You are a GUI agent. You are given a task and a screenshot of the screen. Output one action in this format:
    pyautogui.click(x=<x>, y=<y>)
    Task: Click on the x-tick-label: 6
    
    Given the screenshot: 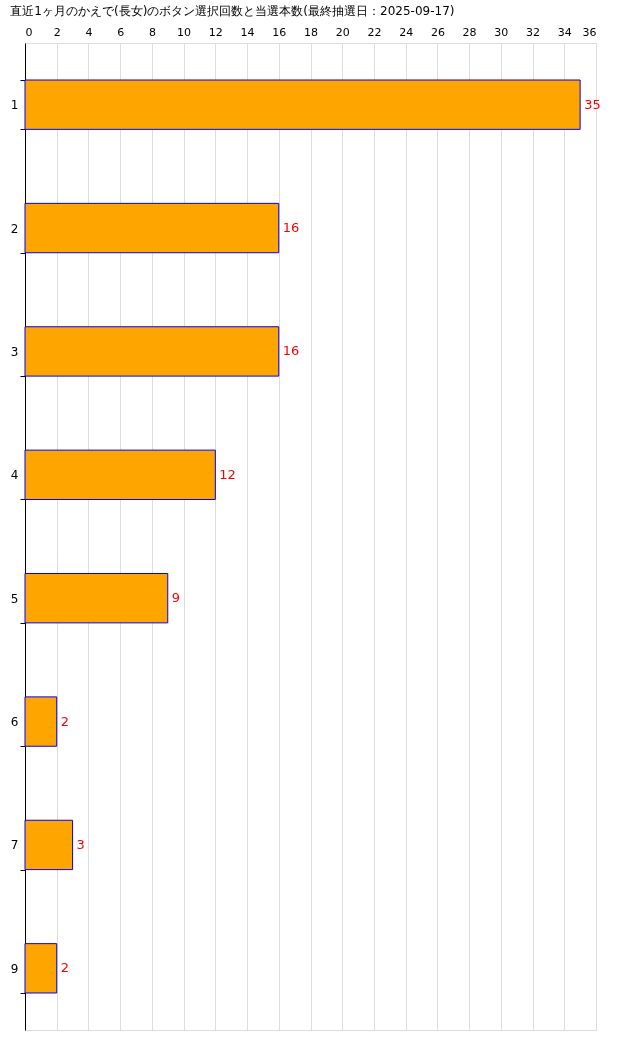 What is the action you would take?
    pyautogui.click(x=121, y=32)
    